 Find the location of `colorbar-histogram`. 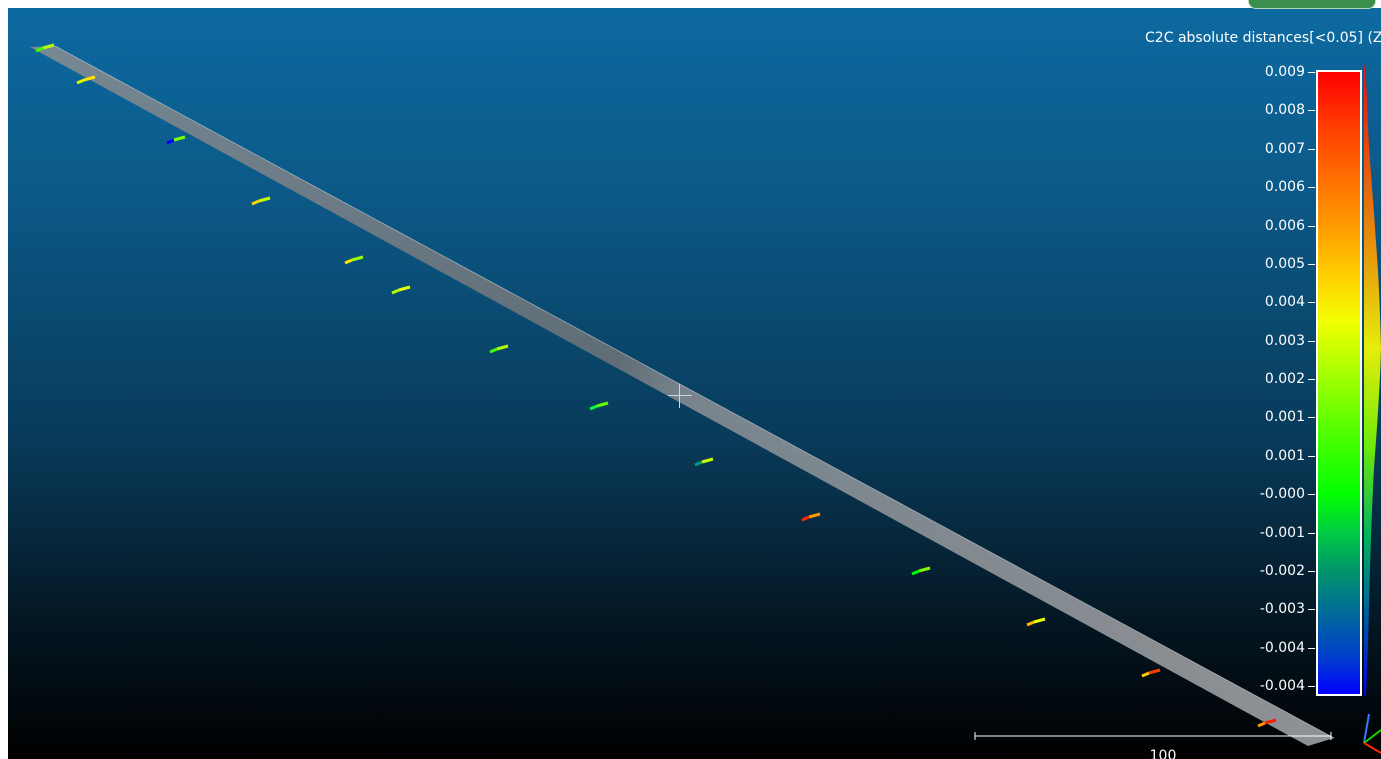

colorbar-histogram is located at coordinates (1372, 380).